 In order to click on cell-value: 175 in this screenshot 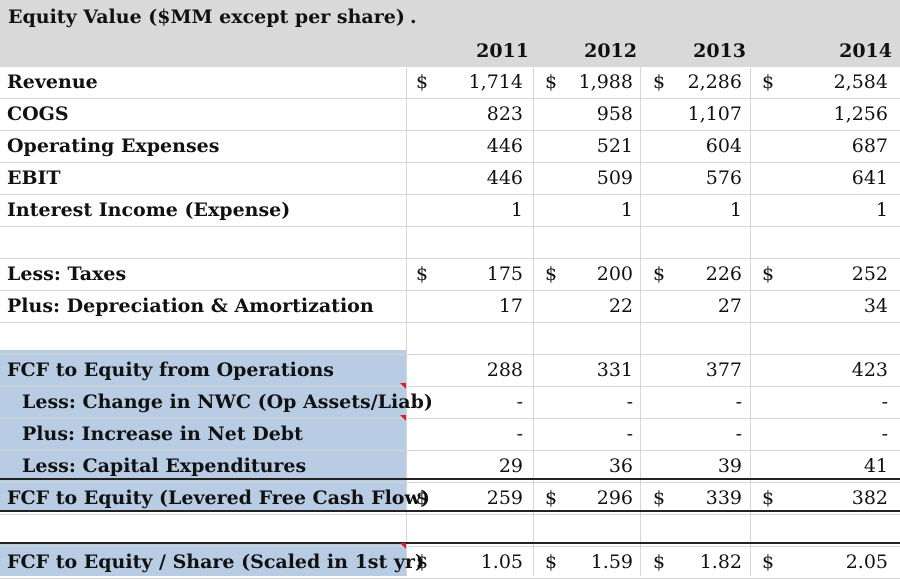, I will do `click(504, 274)`.